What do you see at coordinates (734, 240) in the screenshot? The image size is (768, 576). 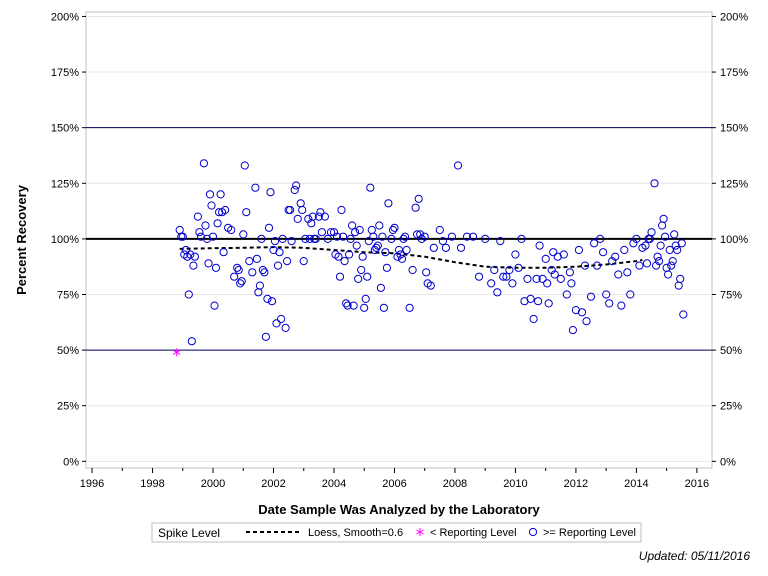 I see `y-tick-label-right: 100%` at bounding box center [734, 240].